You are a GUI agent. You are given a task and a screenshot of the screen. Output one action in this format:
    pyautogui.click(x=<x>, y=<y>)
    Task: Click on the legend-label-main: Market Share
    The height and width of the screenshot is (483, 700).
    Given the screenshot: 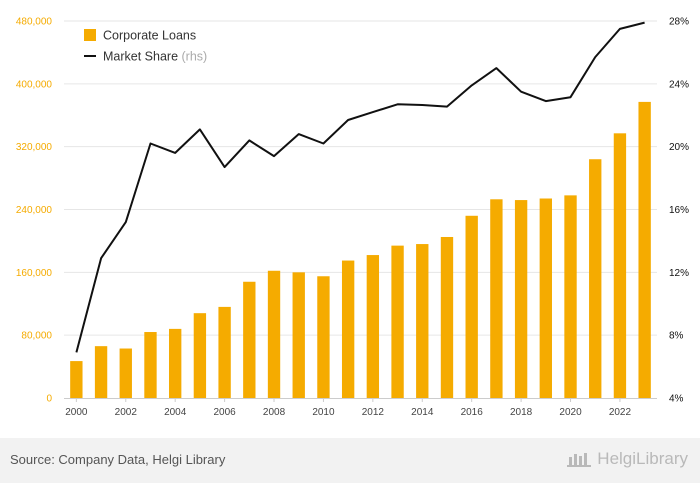 What is the action you would take?
    pyautogui.click(x=142, y=57)
    